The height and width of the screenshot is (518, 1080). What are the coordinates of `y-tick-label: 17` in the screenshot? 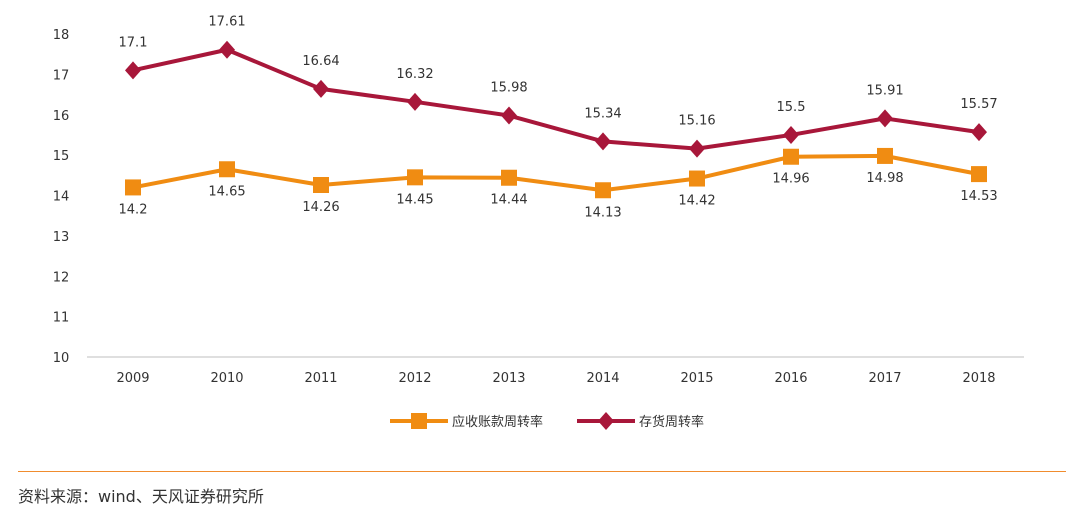 It's located at (61, 75).